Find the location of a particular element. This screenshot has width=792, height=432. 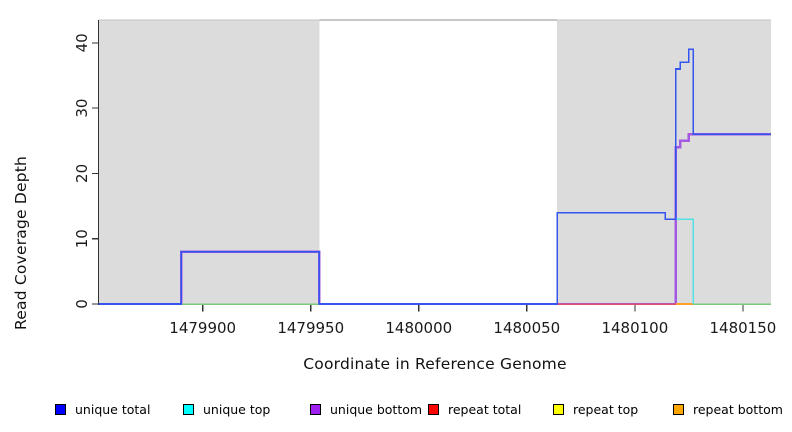

legend-swatch-repeat-top is located at coordinates (558, 409).